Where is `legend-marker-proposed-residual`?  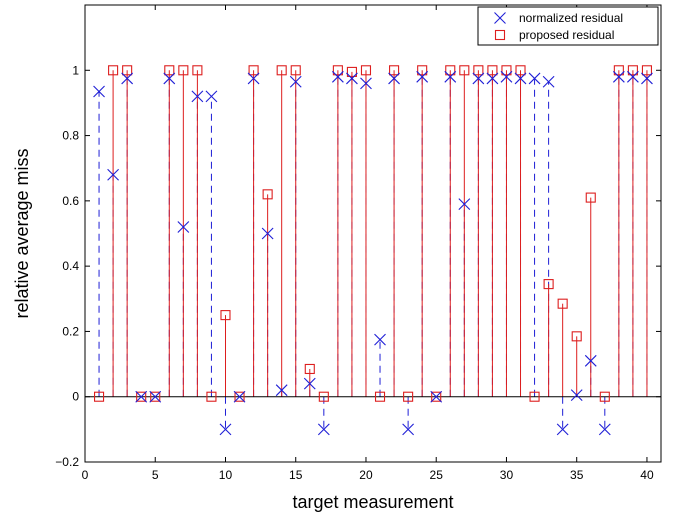
legend-marker-proposed-residual is located at coordinates (500, 35).